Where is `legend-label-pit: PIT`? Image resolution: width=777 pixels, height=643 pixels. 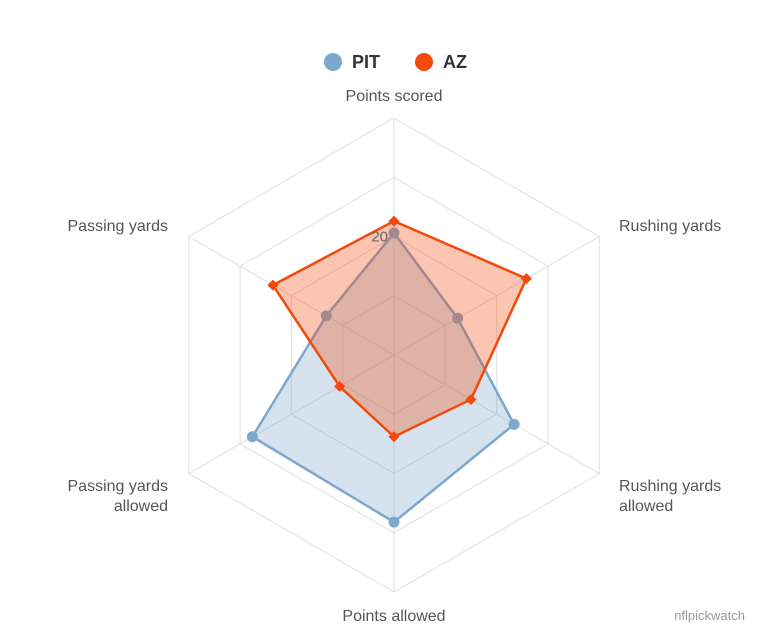 legend-label-pit: PIT is located at coordinates (366, 62).